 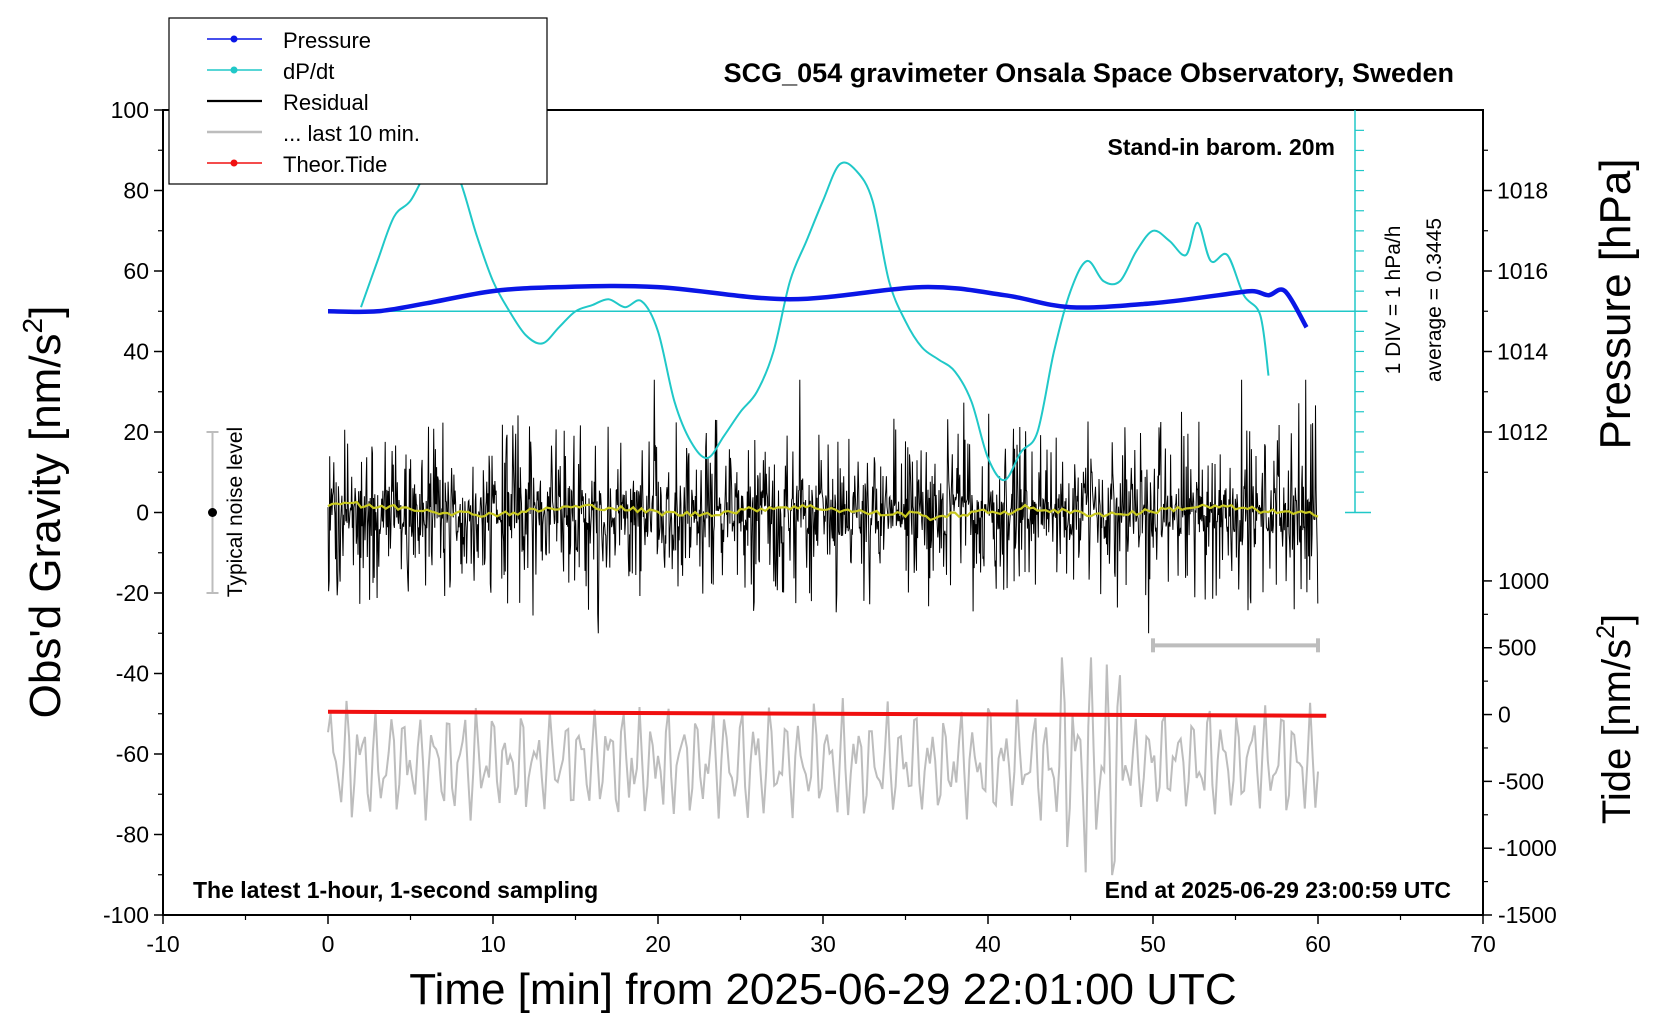 I want to click on x-tick-label: 40, so click(x=988, y=944).